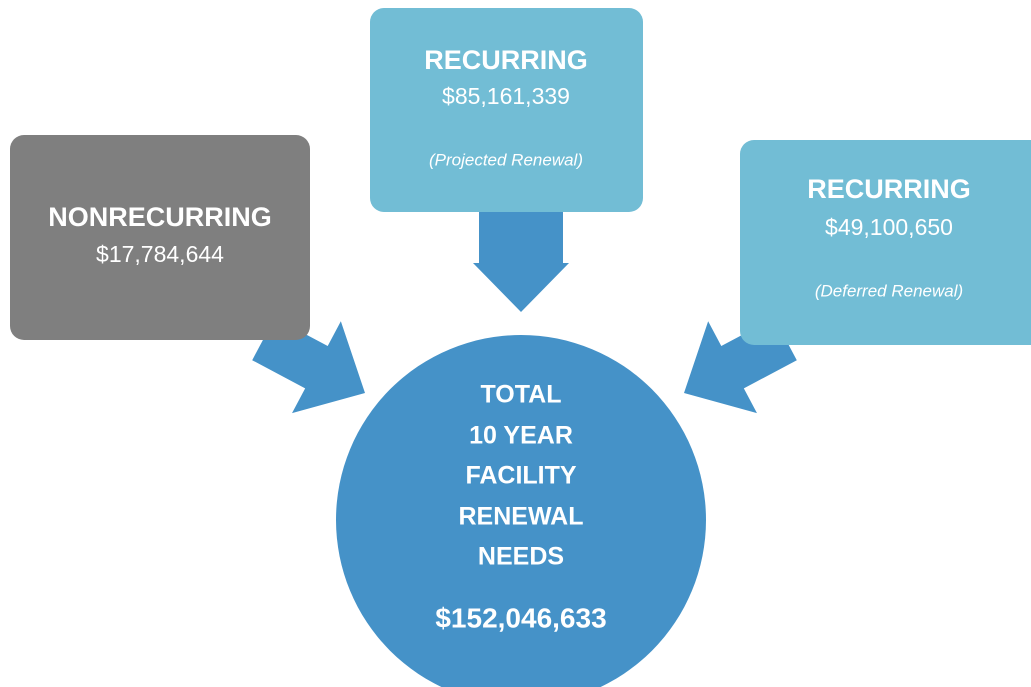 The image size is (1031, 687). Describe the element at coordinates (521, 517) in the screenshot. I see `total-line: RENEWAL` at that location.